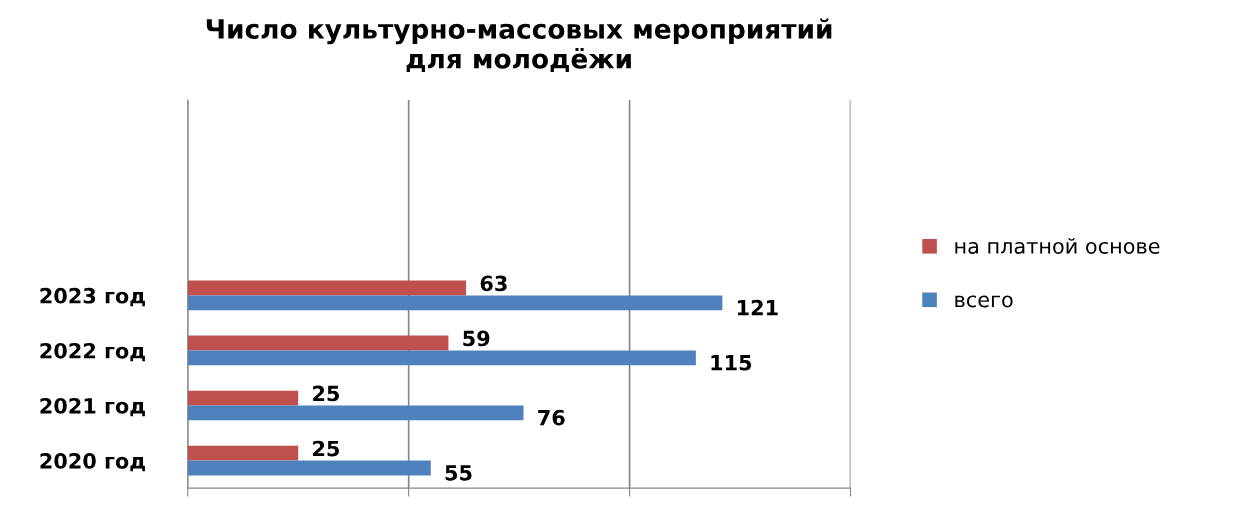  What do you see at coordinates (757, 307) in the screenshot?
I see `data-label: 121` at bounding box center [757, 307].